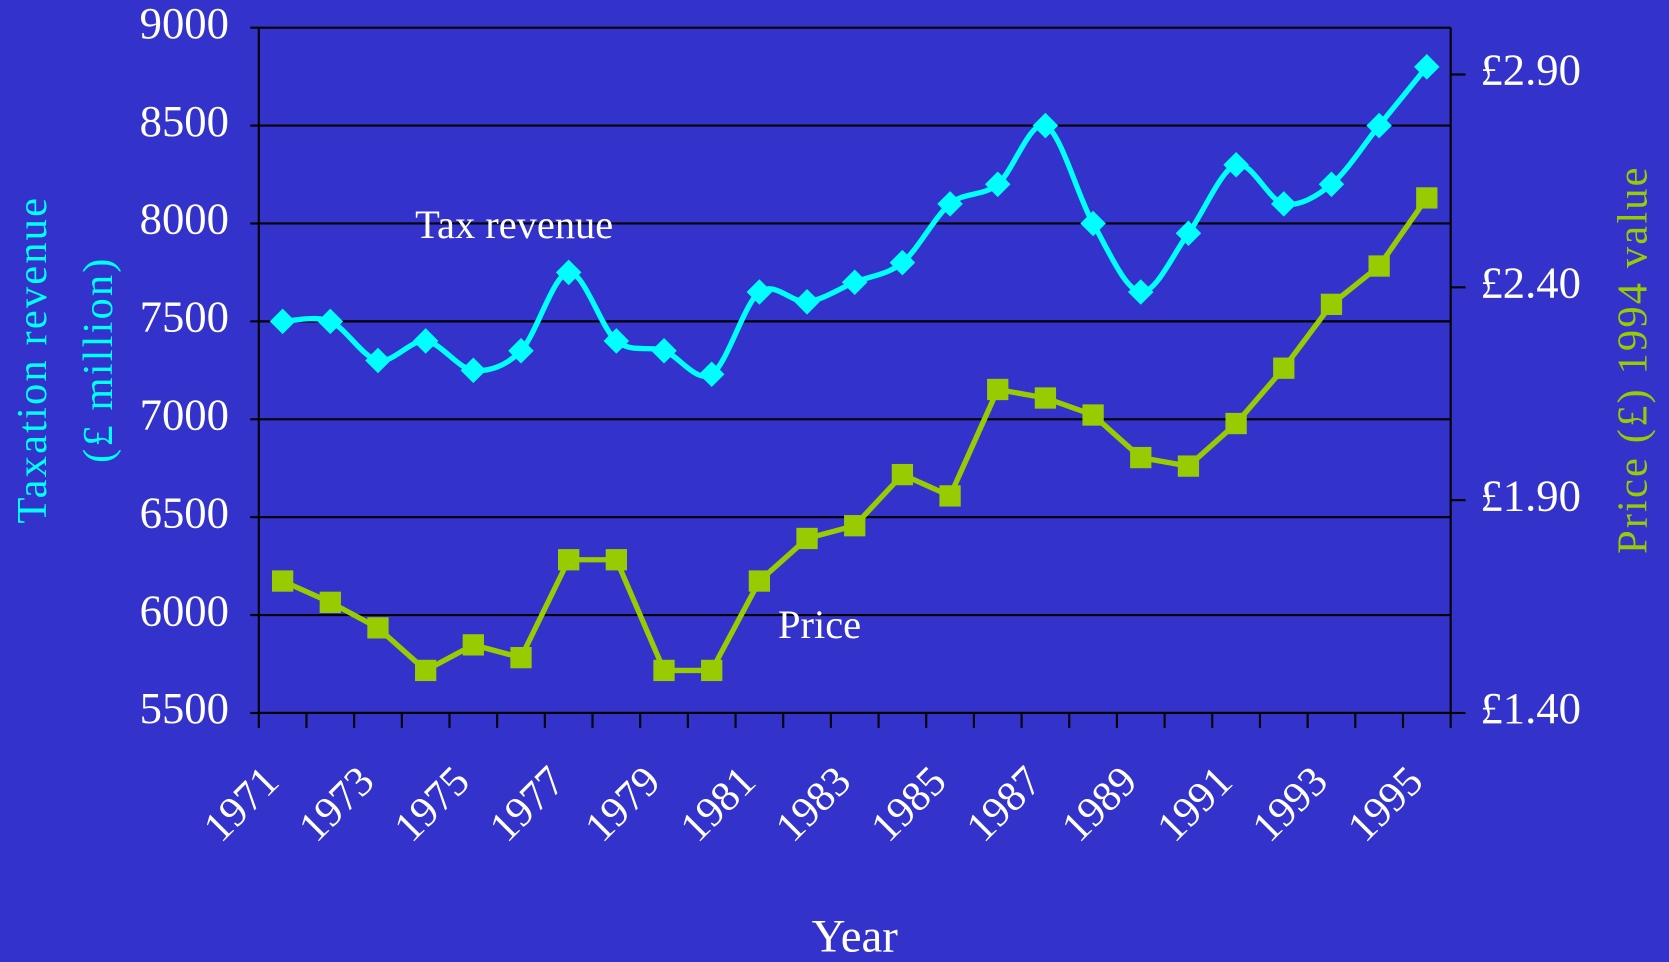 The width and height of the screenshot is (1669, 962). What do you see at coordinates (1530, 70) in the screenshot?
I see `y2-tick-label: £2.90` at bounding box center [1530, 70].